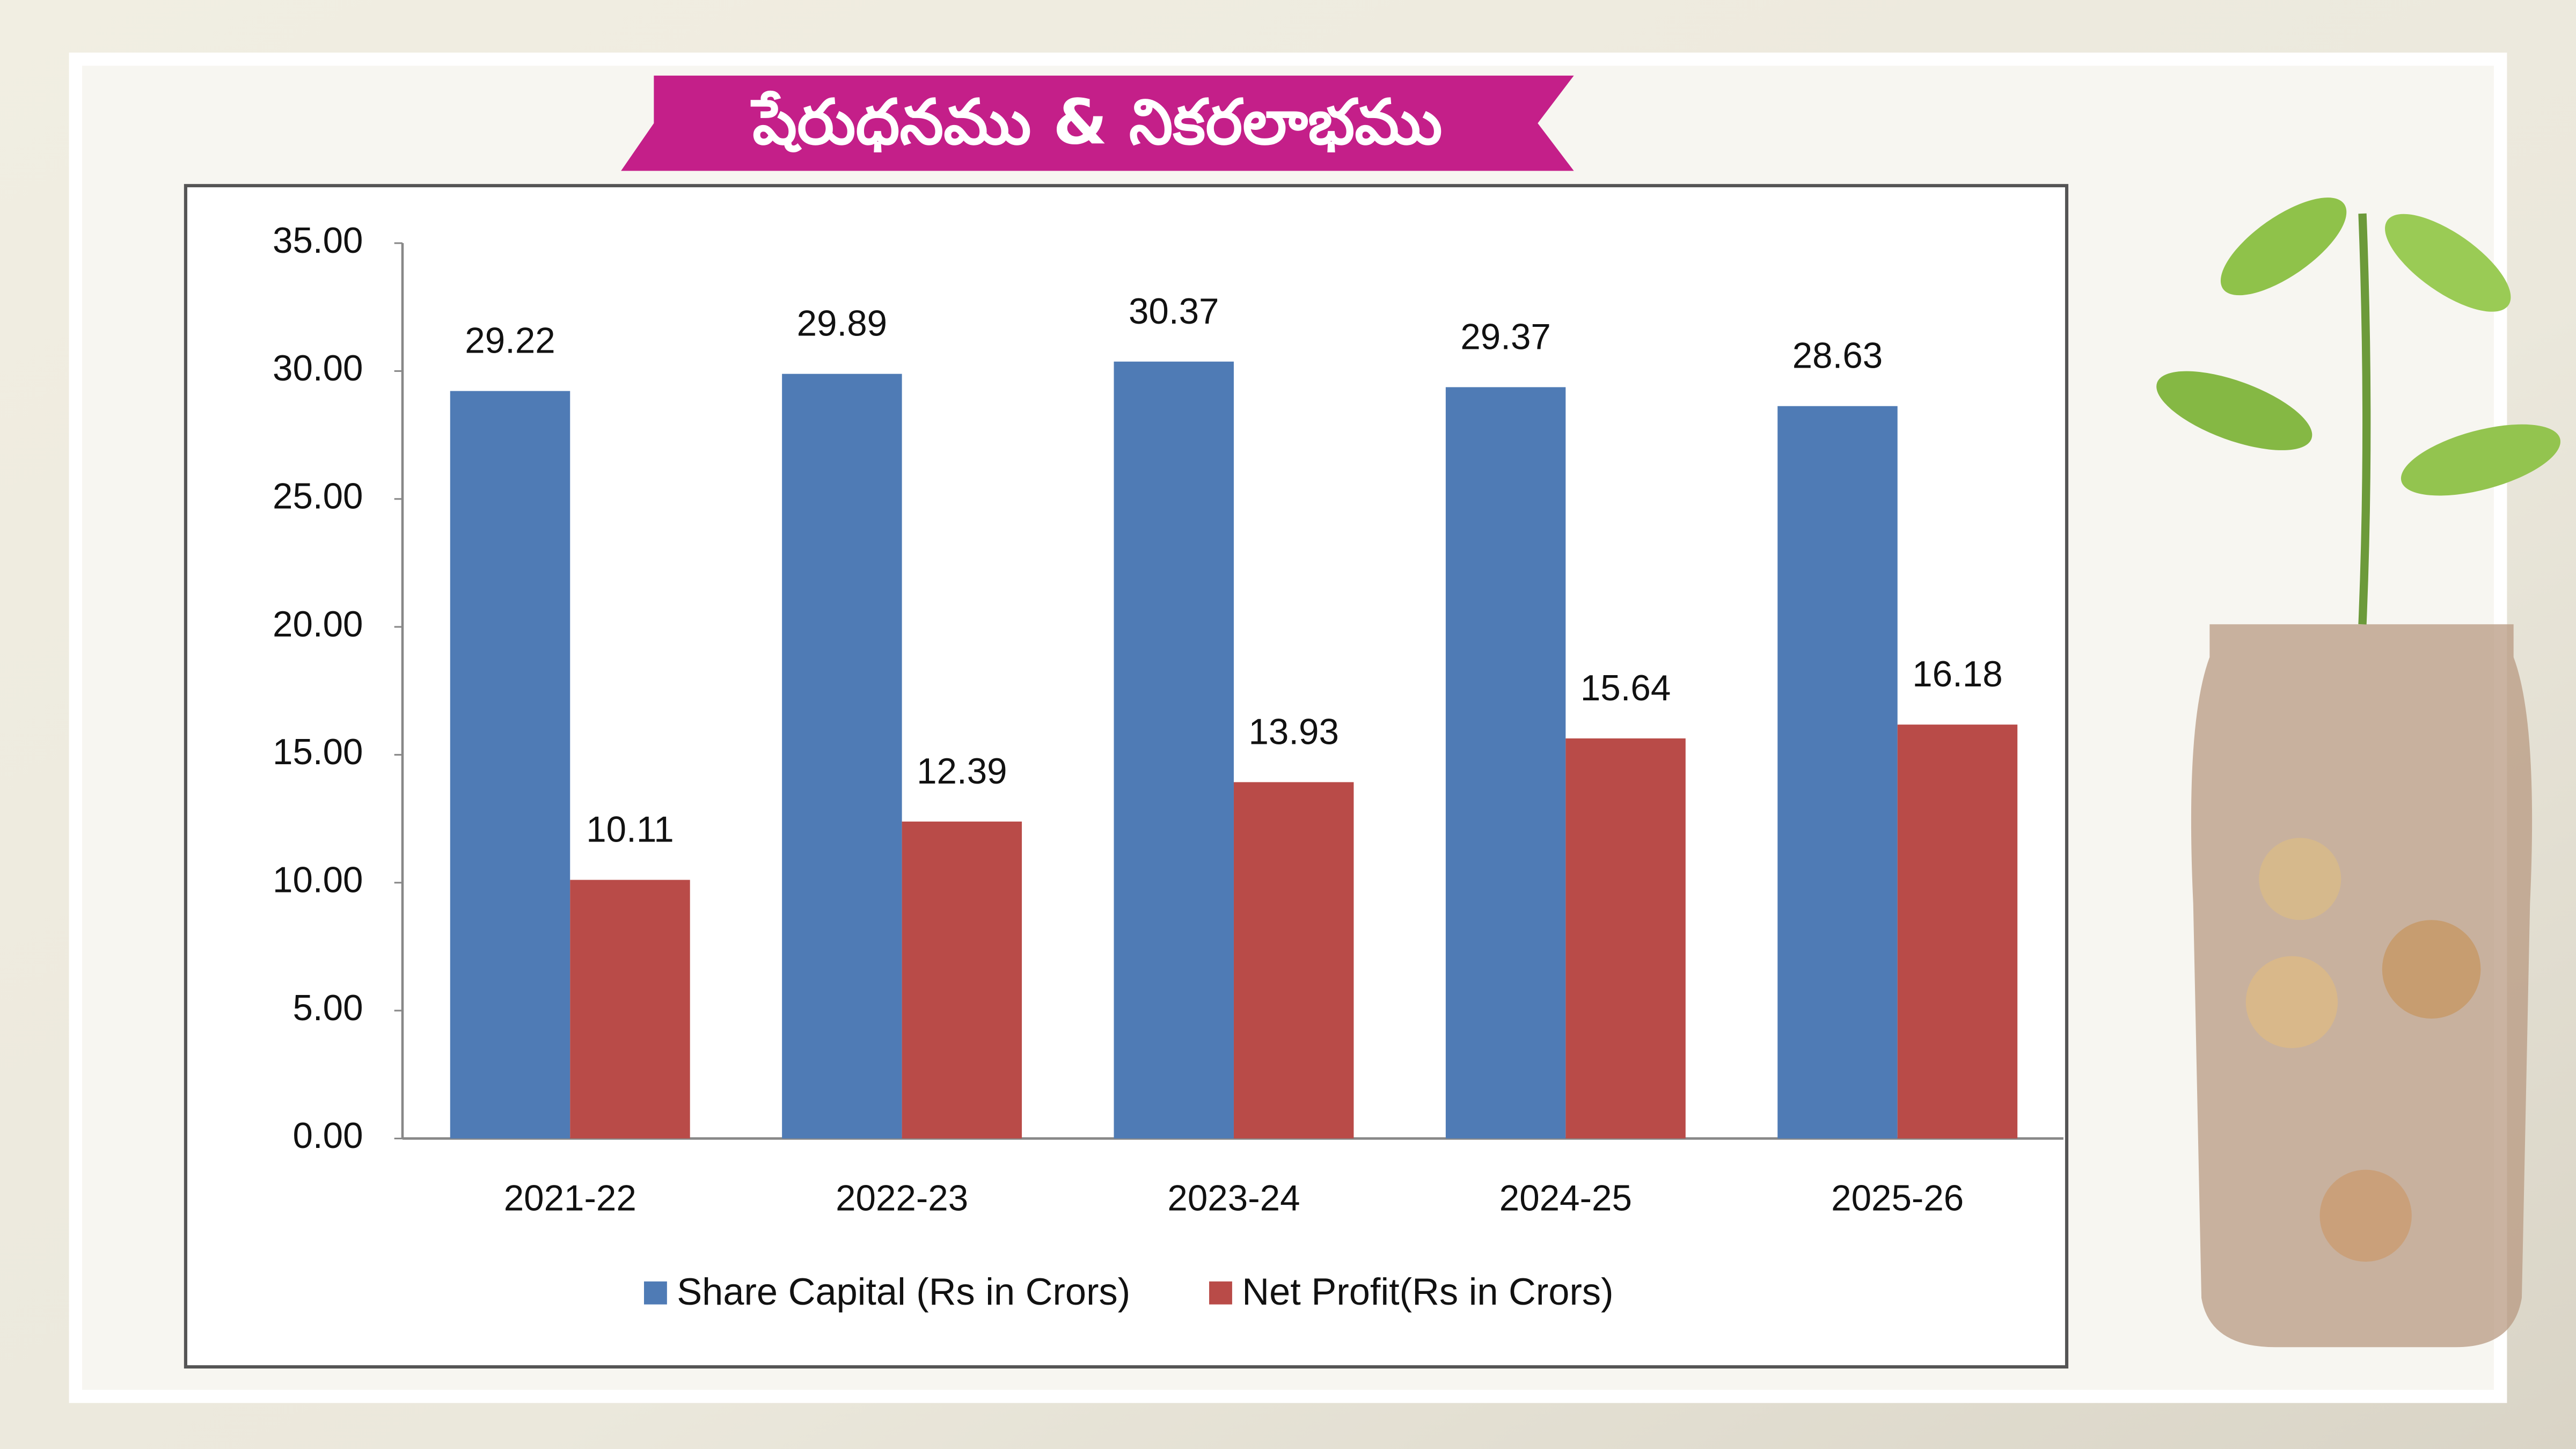 This screenshot has height=1449, width=2576. Describe the element at coordinates (1837, 356) in the screenshot. I see `value-label: 28.63` at that location.